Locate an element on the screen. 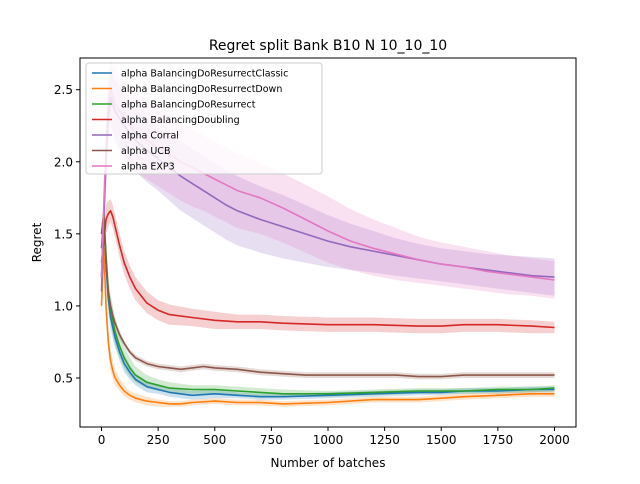 The height and width of the screenshot is (484, 640). legend-label-alpha-balancingdoresurrect: alpha BalancingDoResurrect is located at coordinates (188, 105).